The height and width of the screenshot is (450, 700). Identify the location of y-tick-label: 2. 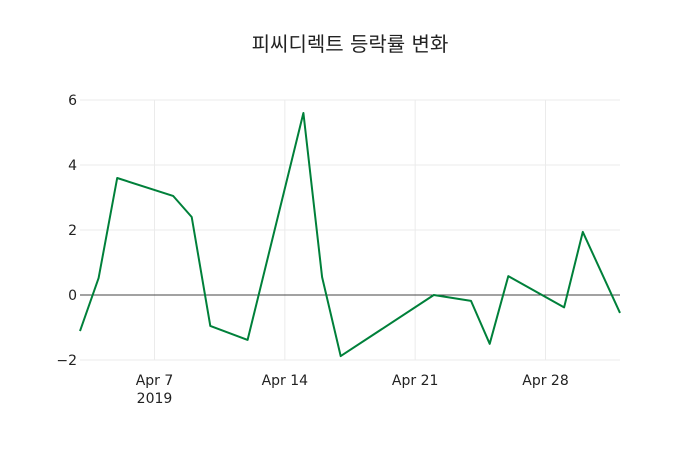
(72, 231).